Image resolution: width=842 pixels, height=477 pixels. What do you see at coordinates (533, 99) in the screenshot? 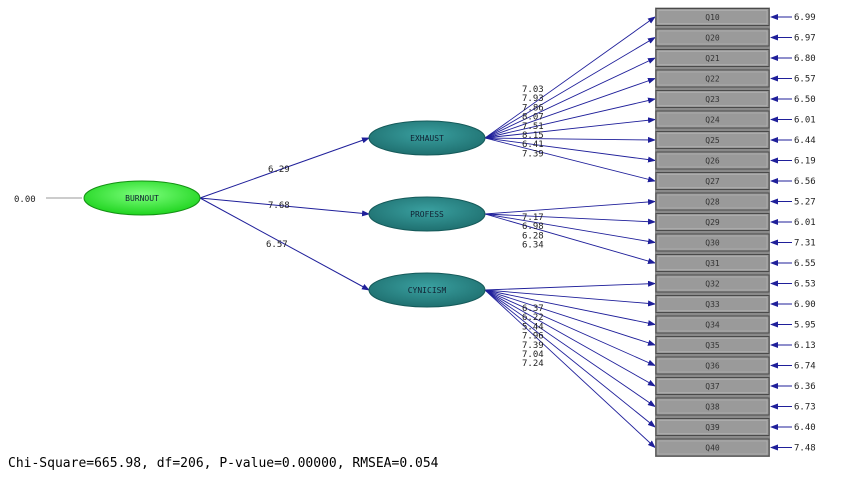
I see `loading-coef: 7.93` at bounding box center [533, 99].